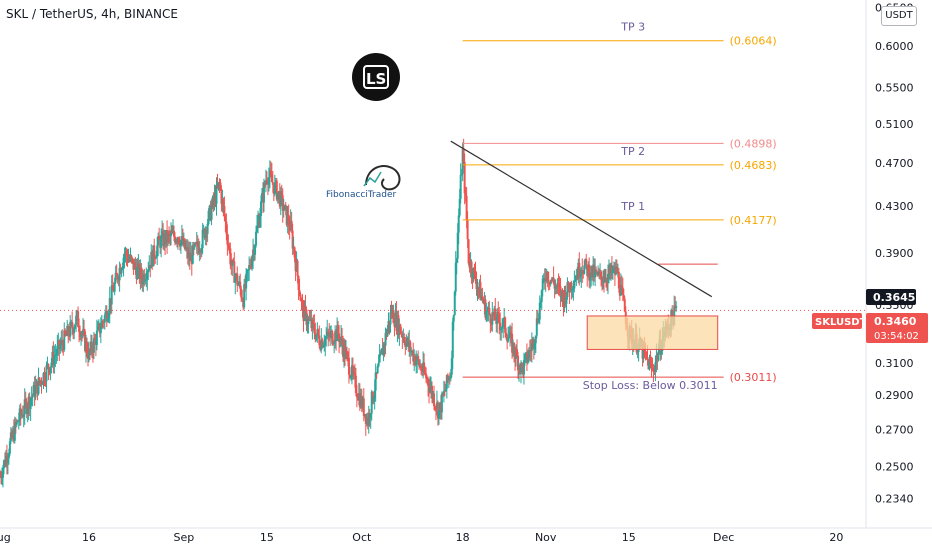 This screenshot has height=554, width=932. Describe the element at coordinates (376, 77) in the screenshot. I see `ls-logo-icon: LS` at that location.